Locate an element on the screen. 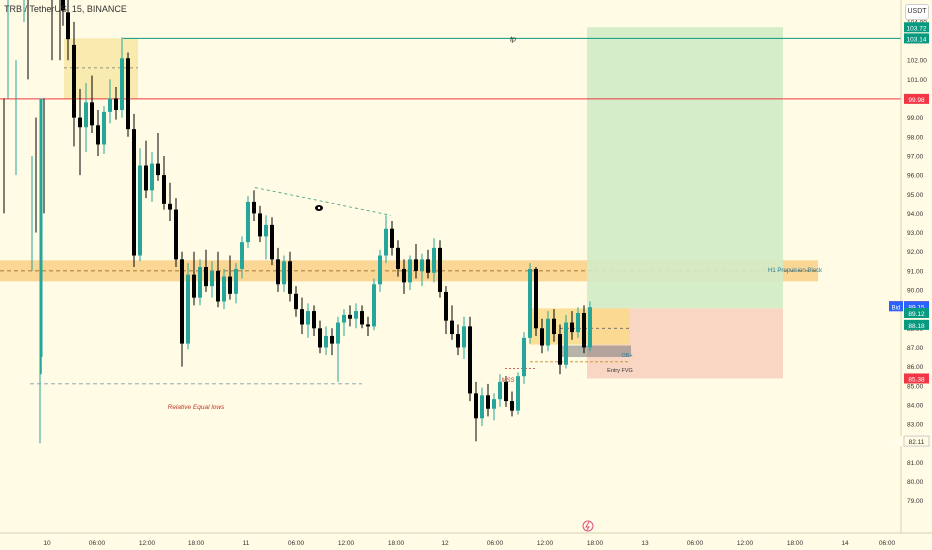 The image size is (932, 550). y-tick-label: 90.00 is located at coordinates (915, 291).